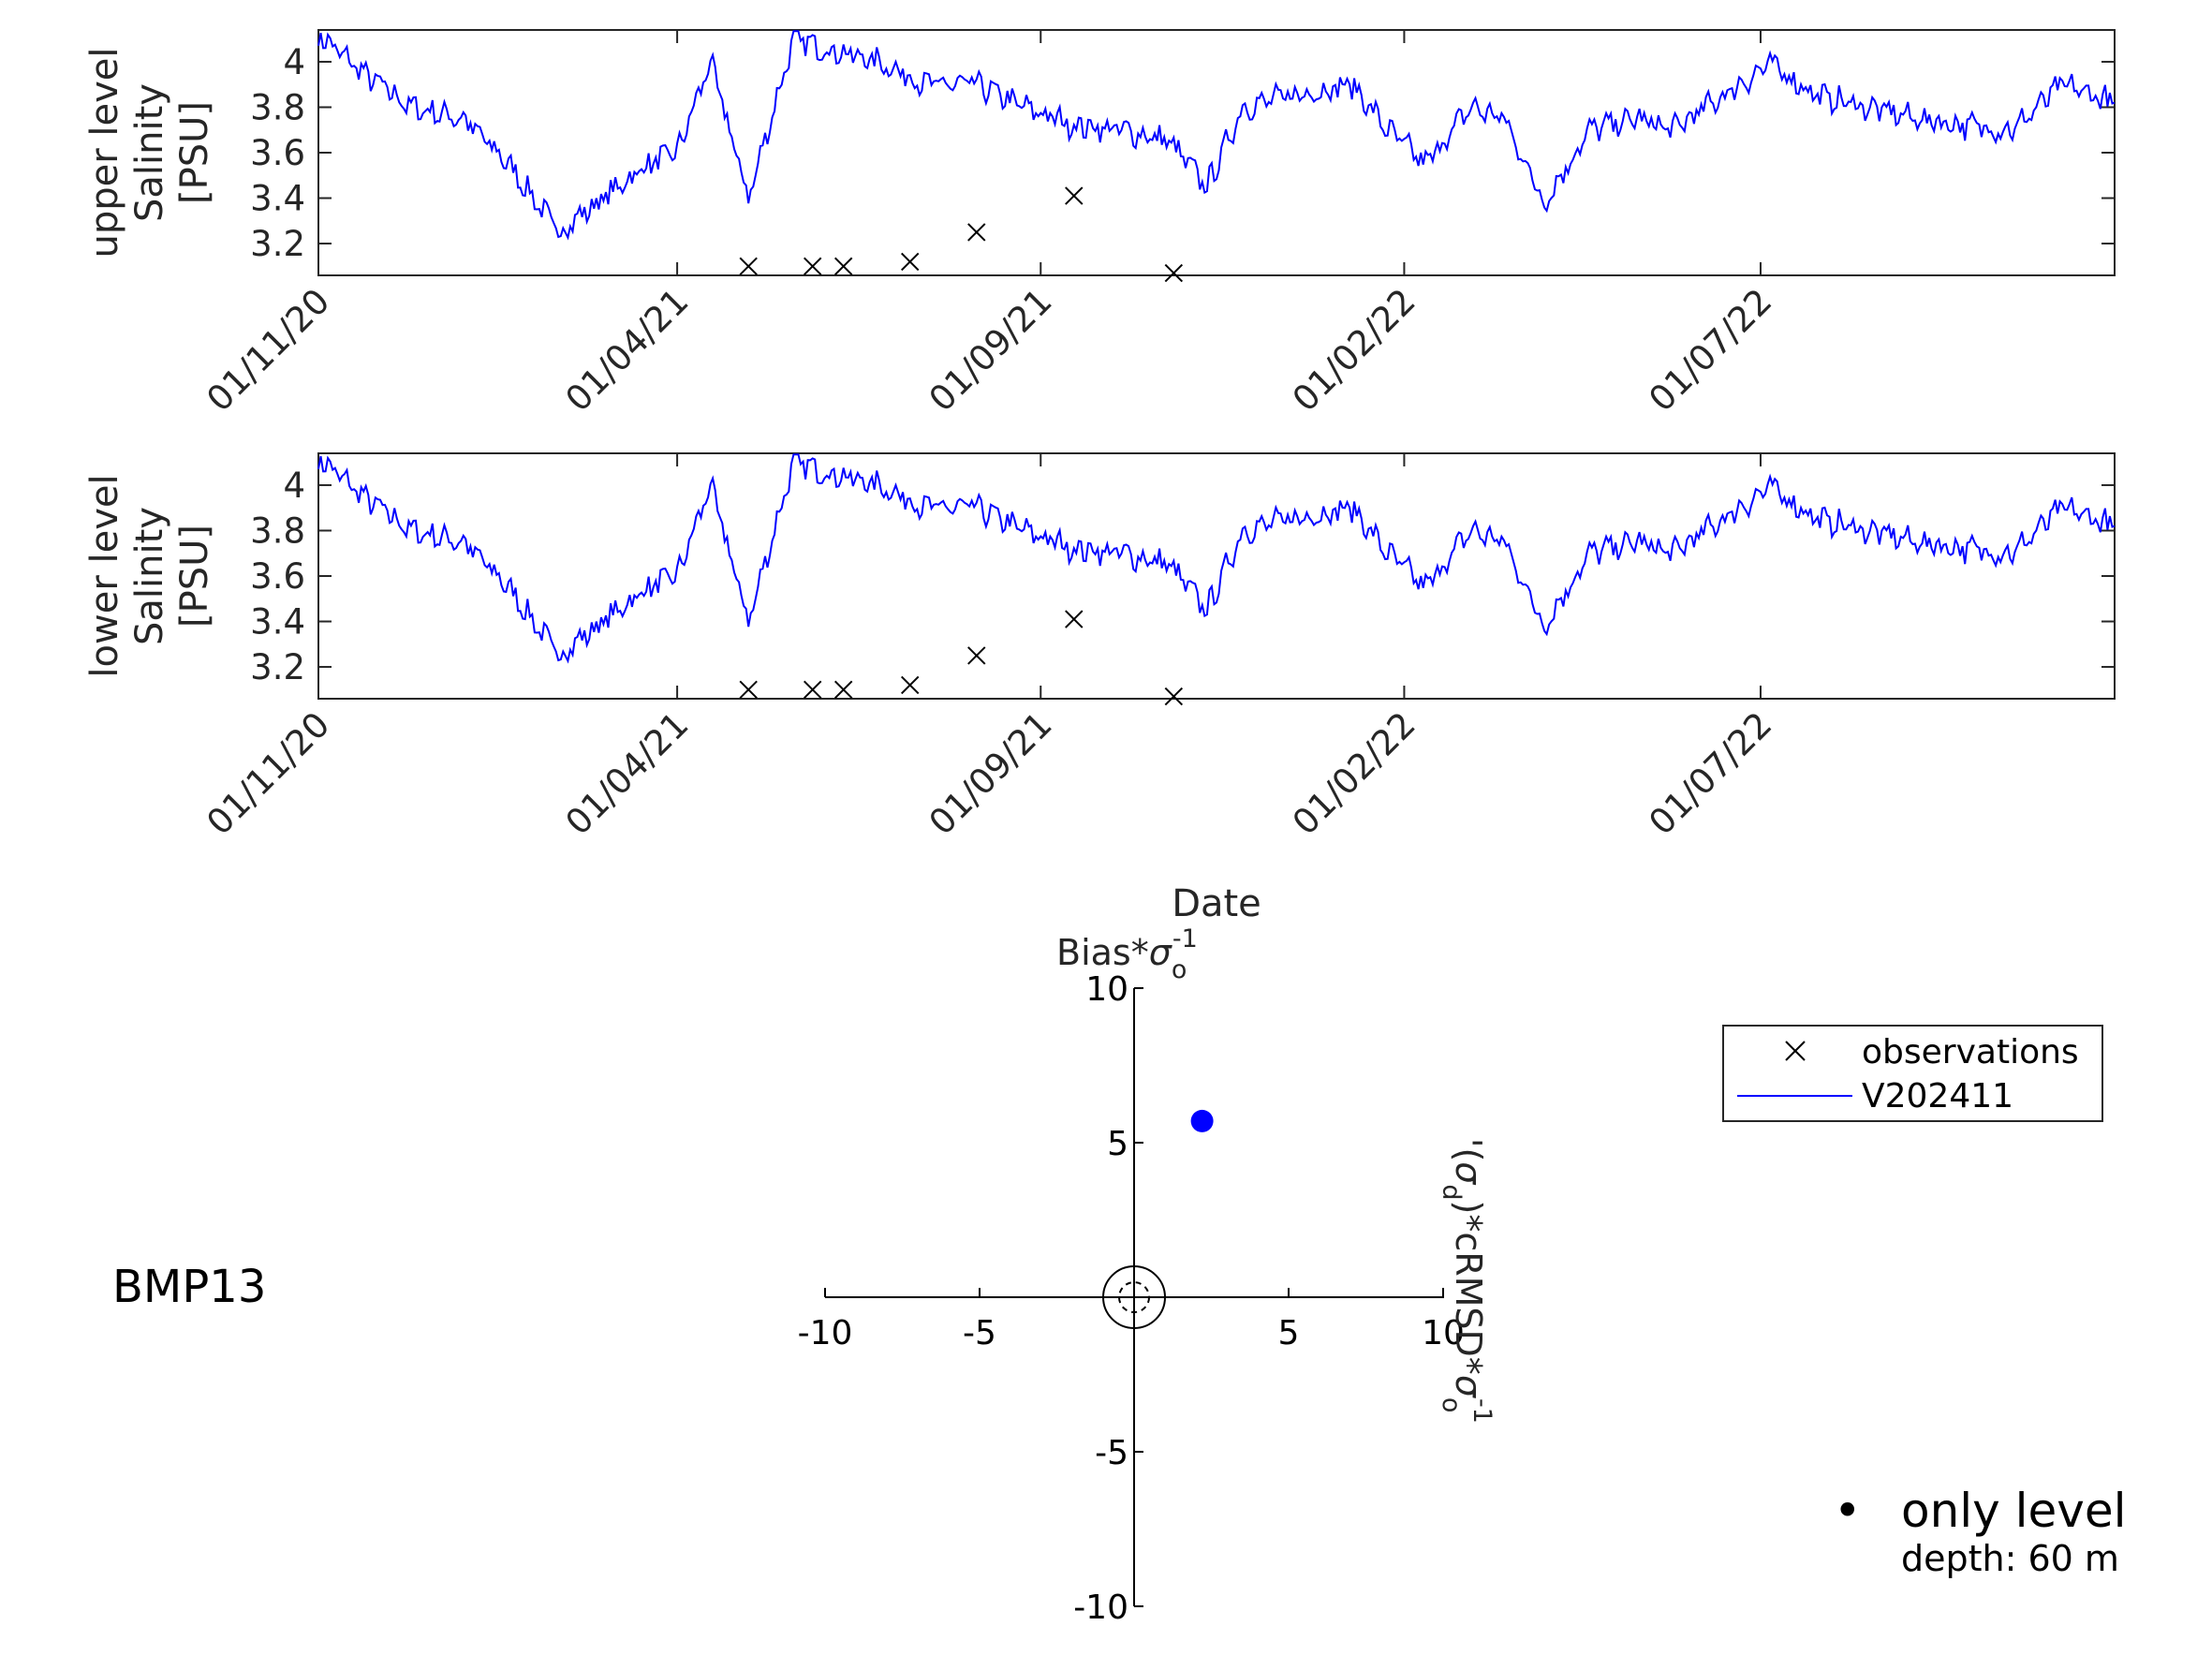 The image size is (2212, 1670). What do you see at coordinates (1127, 954) in the screenshot?
I see `target-y-axis-label: Bias*σo-1` at bounding box center [1127, 954].